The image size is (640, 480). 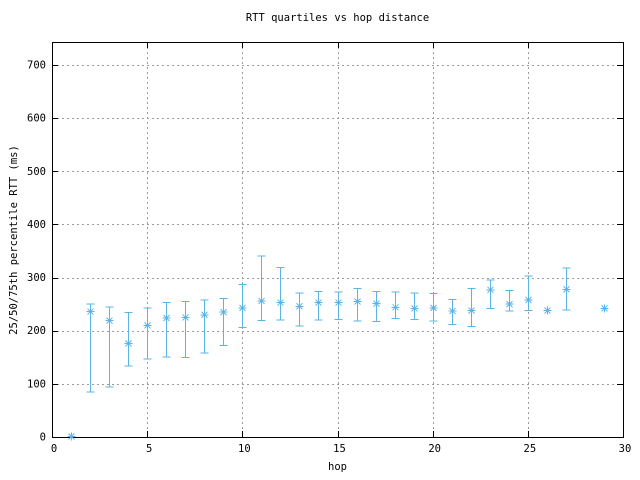 I want to click on x-tick-label-0: 0, so click(x=54, y=449).